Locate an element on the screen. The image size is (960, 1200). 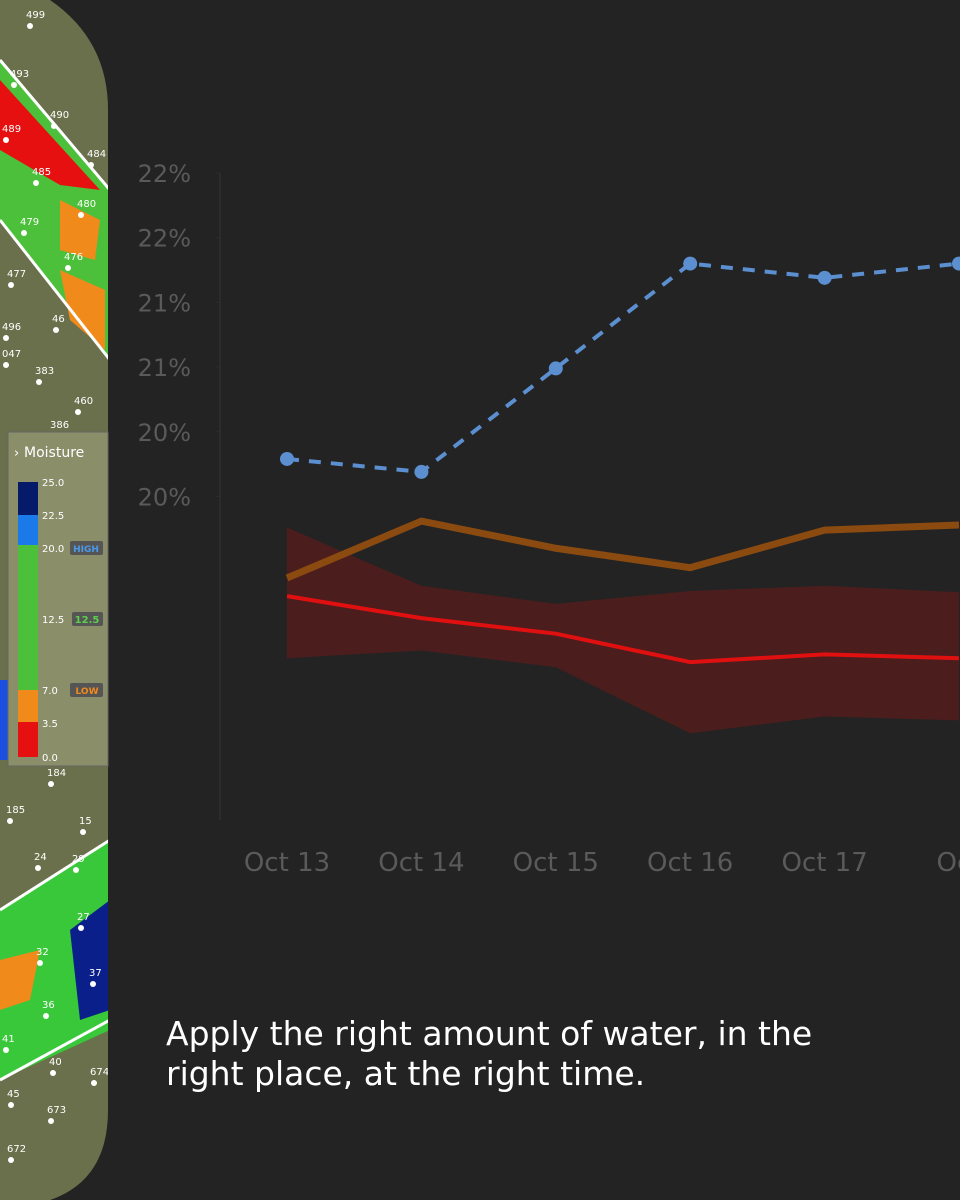
chevron: › is located at coordinates (16, 453).